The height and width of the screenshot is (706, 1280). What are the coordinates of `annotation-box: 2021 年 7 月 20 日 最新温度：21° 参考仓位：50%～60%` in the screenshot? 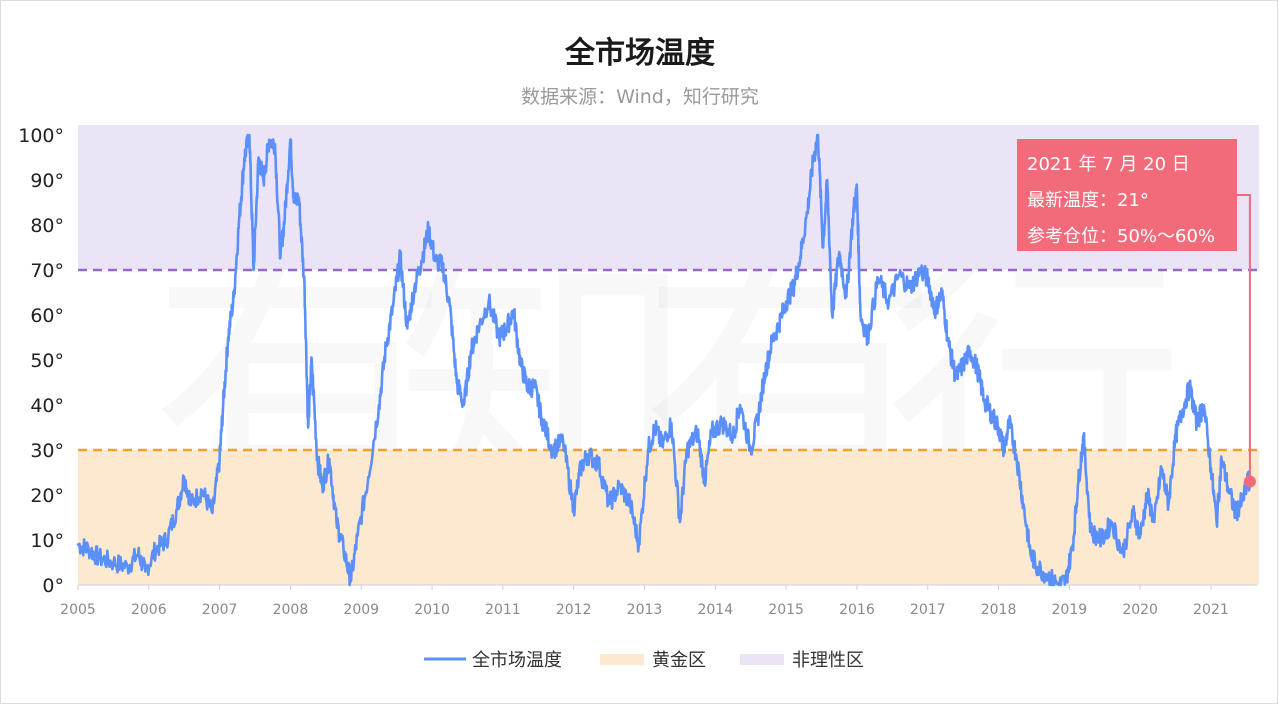 It's located at (1127, 195).